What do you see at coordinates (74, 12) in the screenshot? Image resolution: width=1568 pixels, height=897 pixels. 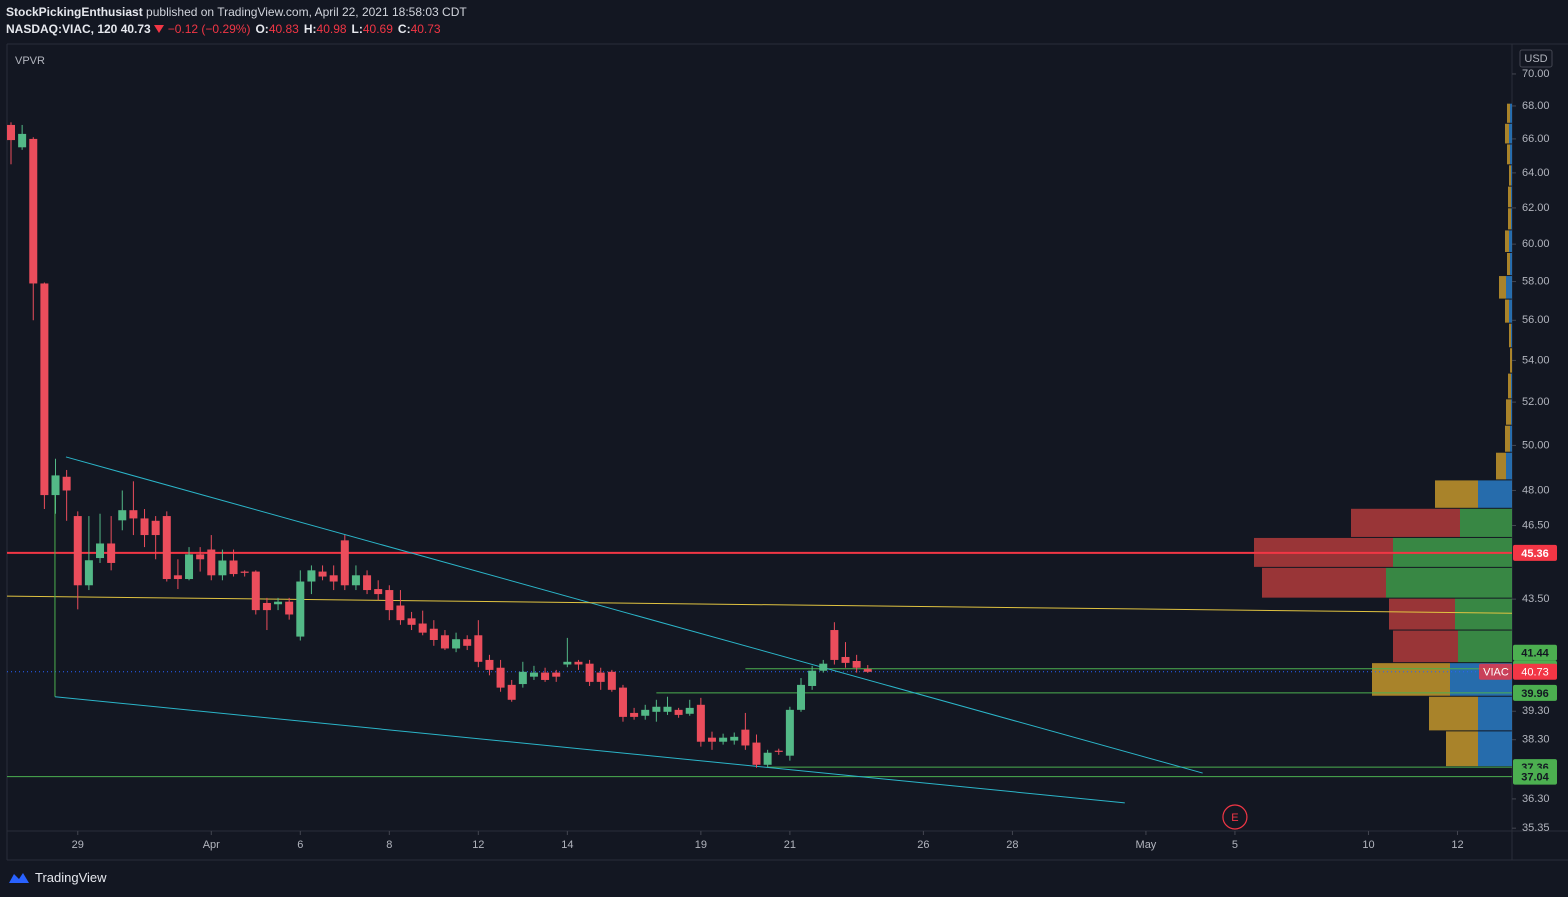 I see `publisher: StockPickingEnthusiast` at bounding box center [74, 12].